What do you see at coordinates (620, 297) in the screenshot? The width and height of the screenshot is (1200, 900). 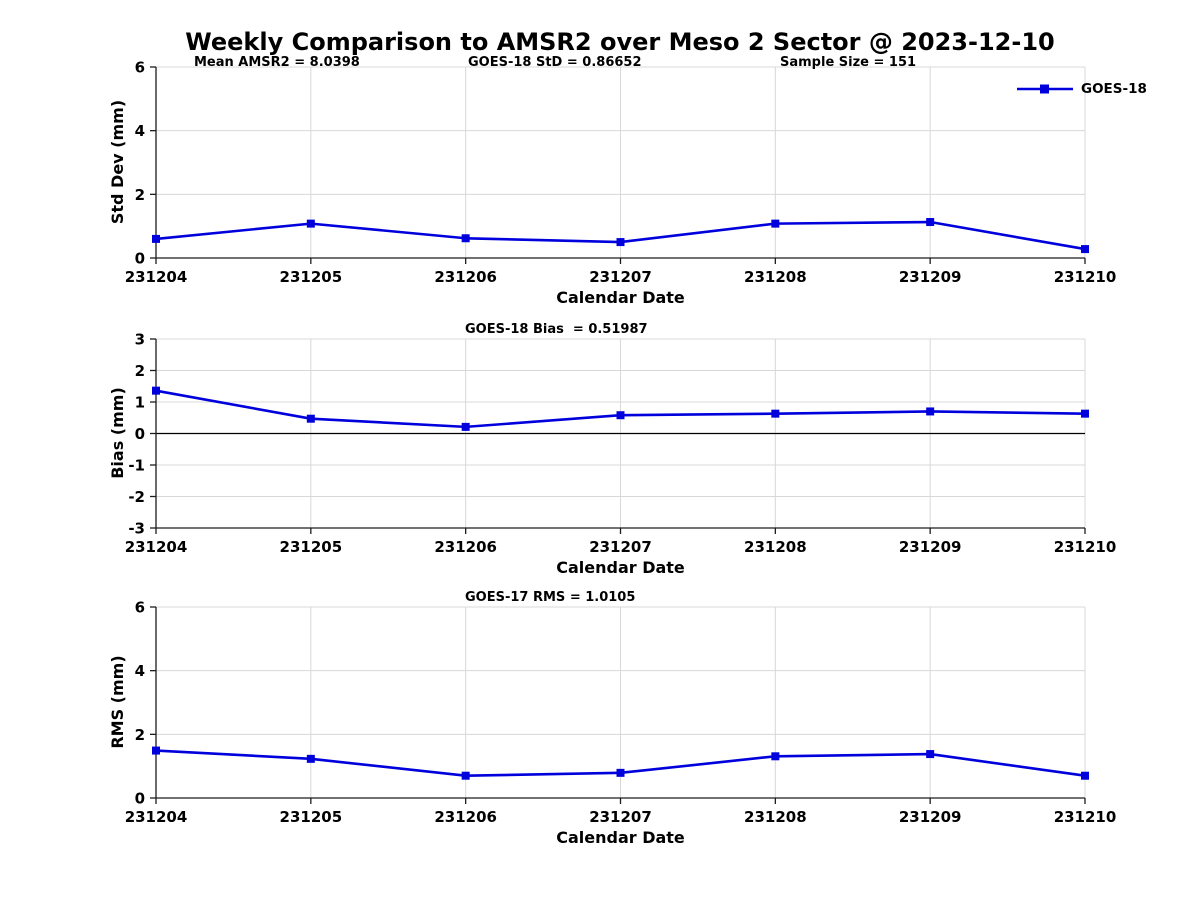 I see `x-axis-label-1: Calendar Date` at bounding box center [620, 297].